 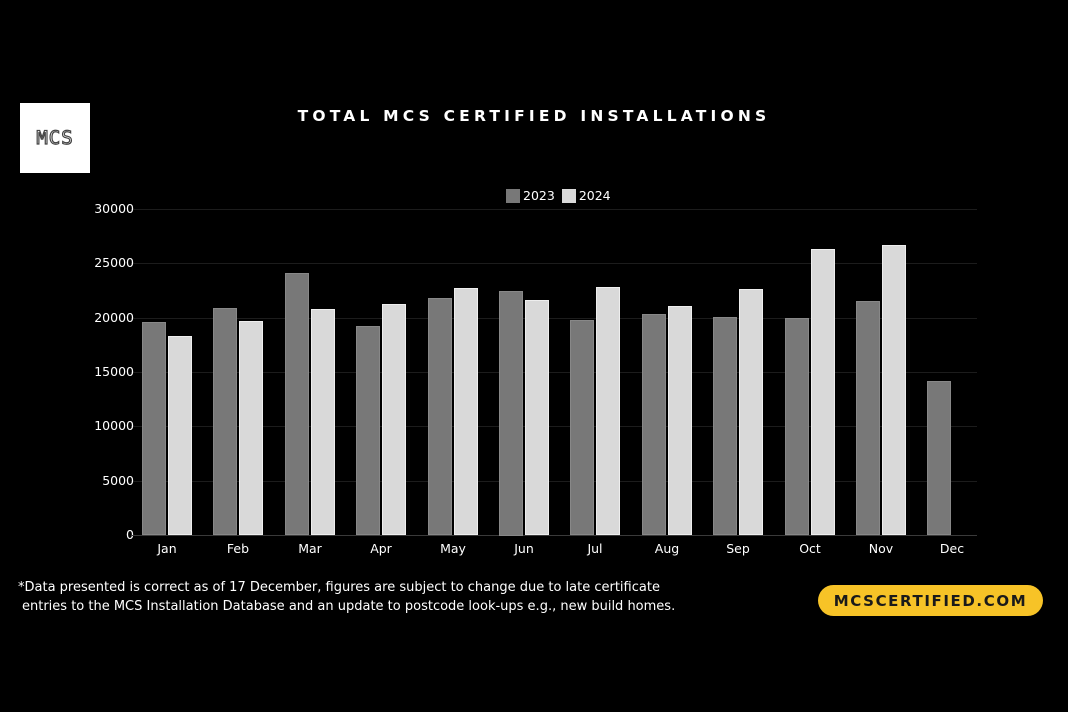 I want to click on bar-2024-jan, so click(x=180, y=435).